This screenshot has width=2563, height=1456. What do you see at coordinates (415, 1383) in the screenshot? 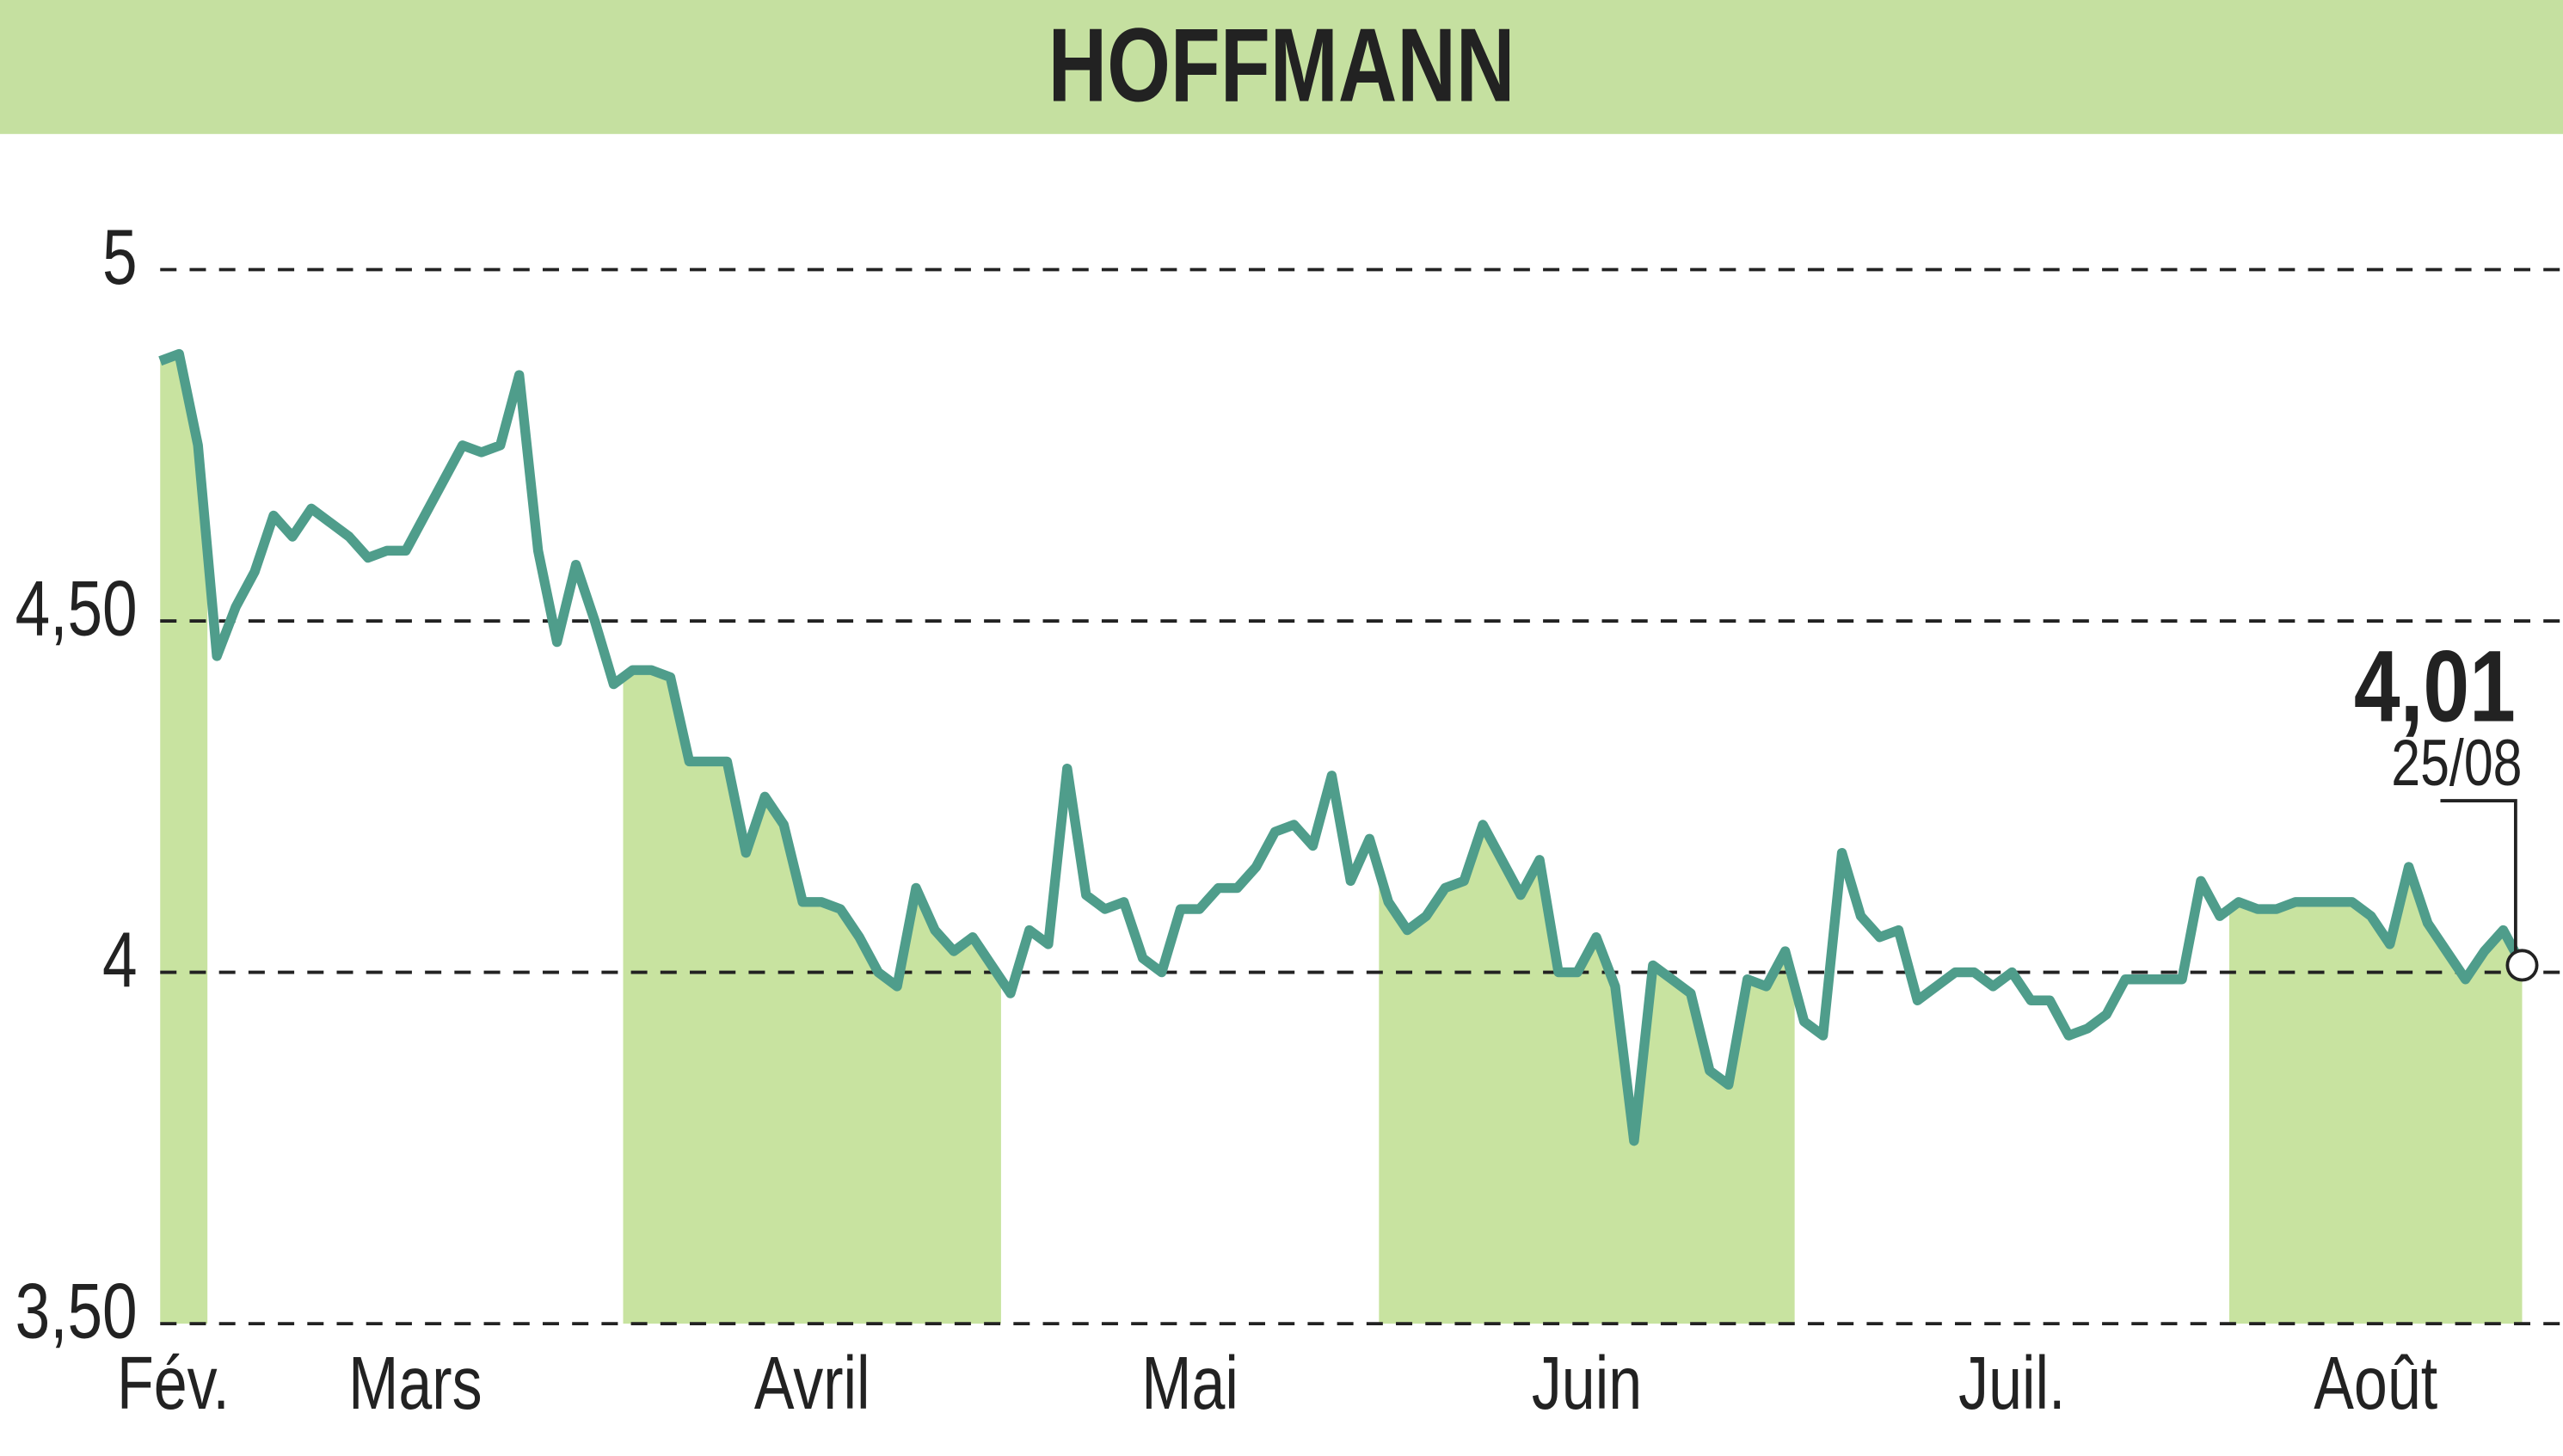
I see `x-tick-label: Mars` at bounding box center [415, 1383].